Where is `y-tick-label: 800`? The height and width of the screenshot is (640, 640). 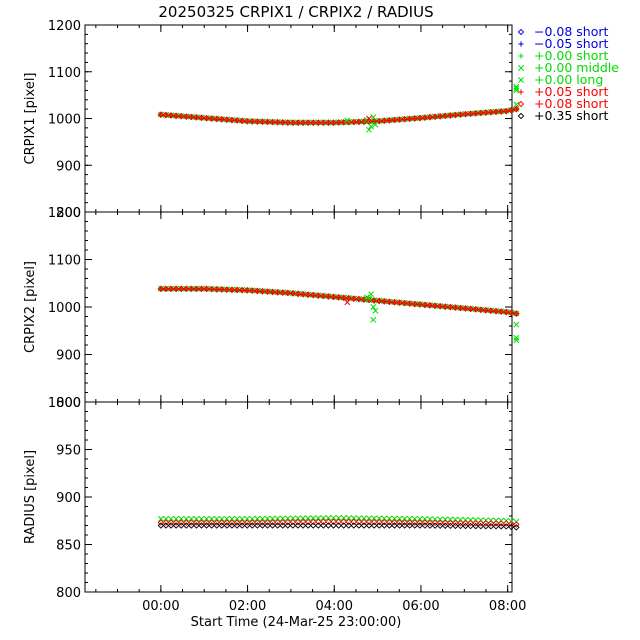
y-tick-label: 800 is located at coordinates (68, 593).